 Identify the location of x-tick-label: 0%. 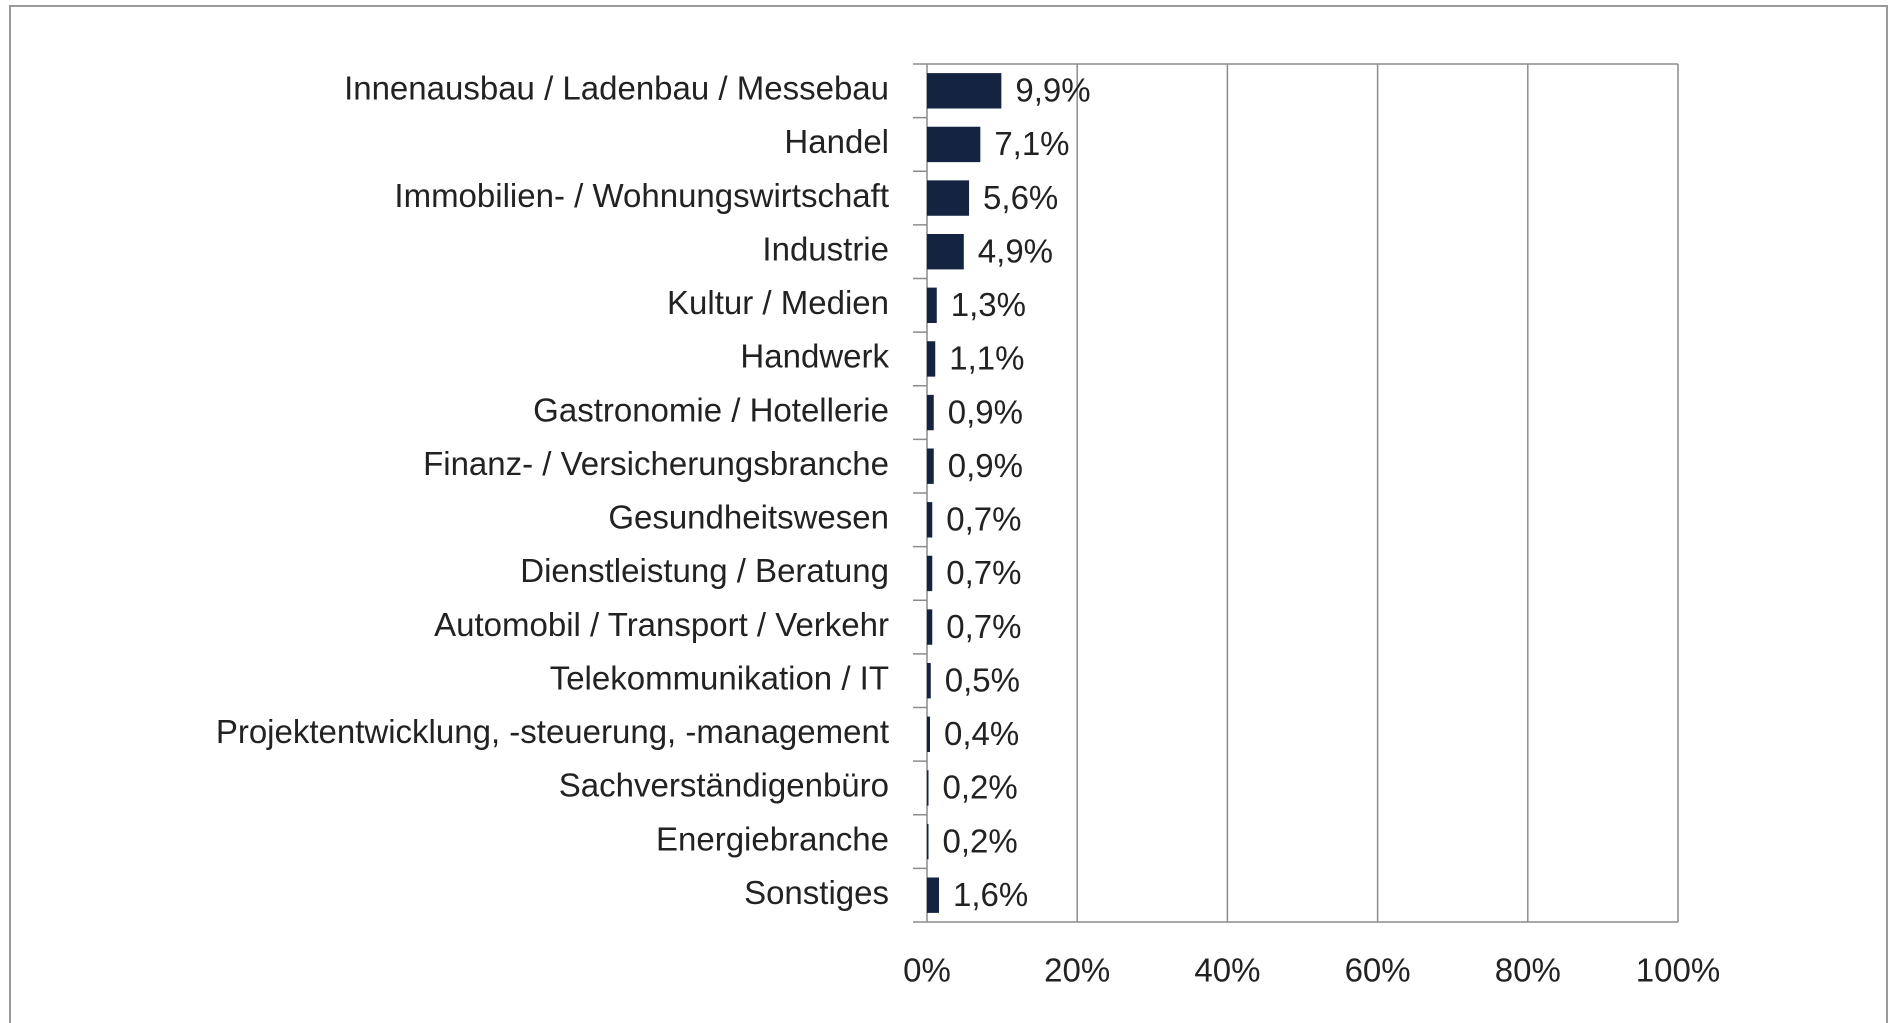
(927, 970).